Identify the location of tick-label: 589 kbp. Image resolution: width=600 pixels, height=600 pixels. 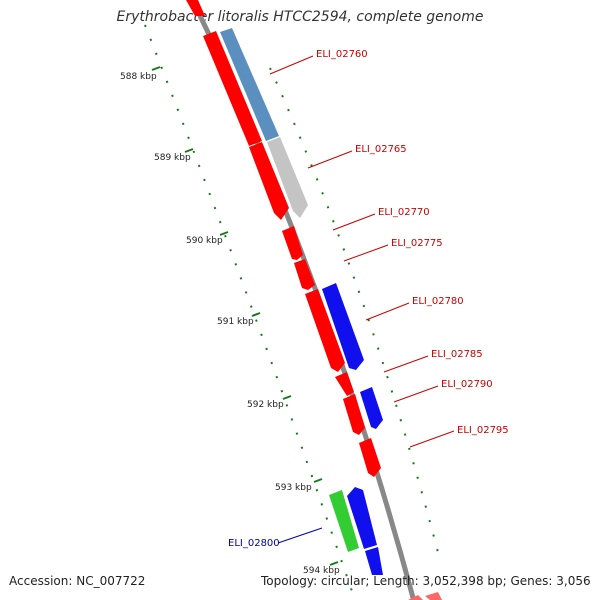
(172, 158).